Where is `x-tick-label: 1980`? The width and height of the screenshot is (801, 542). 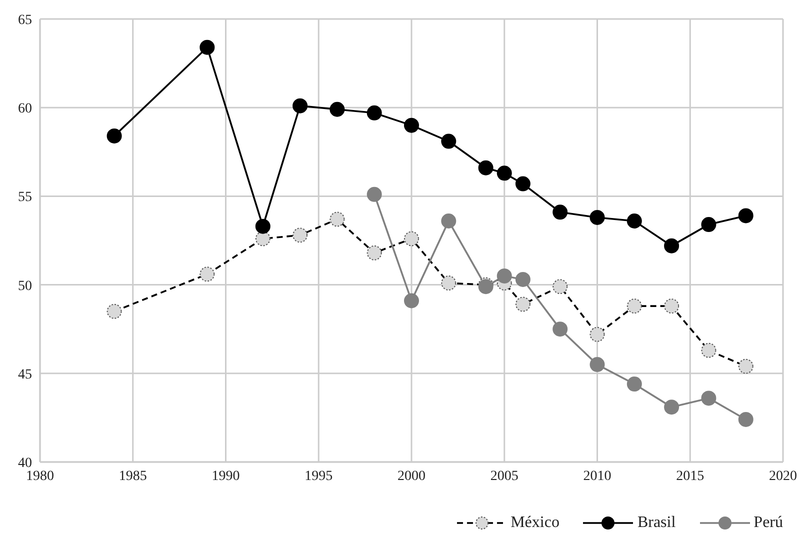
x-tick-label: 1980 is located at coordinates (40, 476).